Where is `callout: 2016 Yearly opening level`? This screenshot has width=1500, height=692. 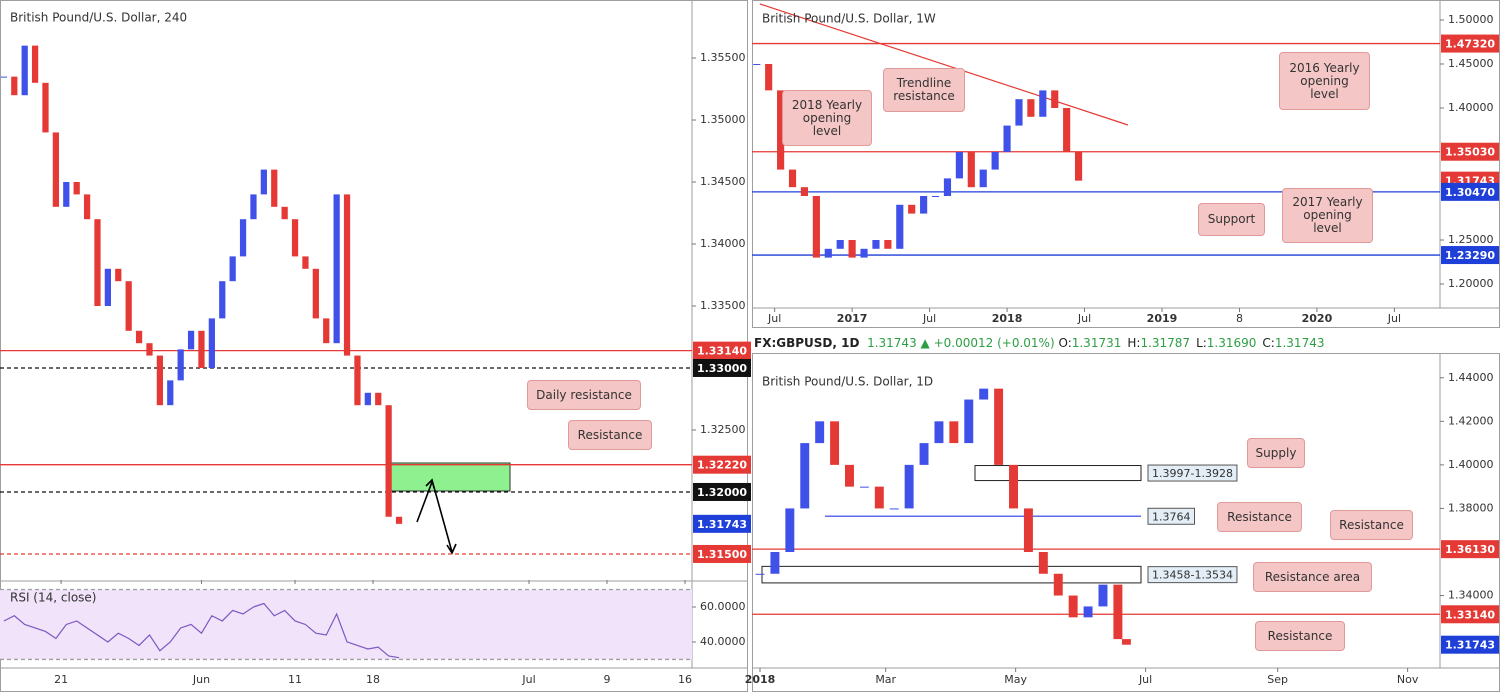 callout: 2016 Yearly opening level is located at coordinates (1324, 81).